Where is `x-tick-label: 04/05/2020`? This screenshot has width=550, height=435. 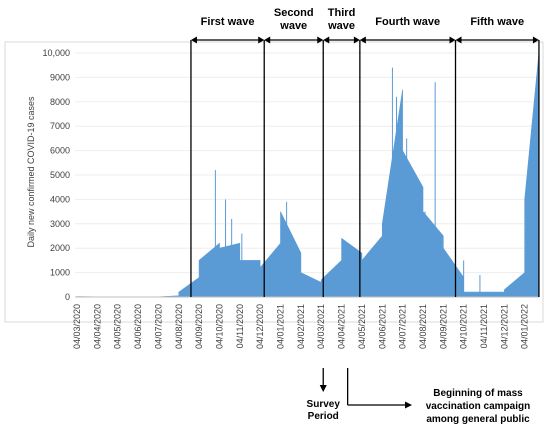
x-tick-label: 04/05/2020 is located at coordinates (118, 326).